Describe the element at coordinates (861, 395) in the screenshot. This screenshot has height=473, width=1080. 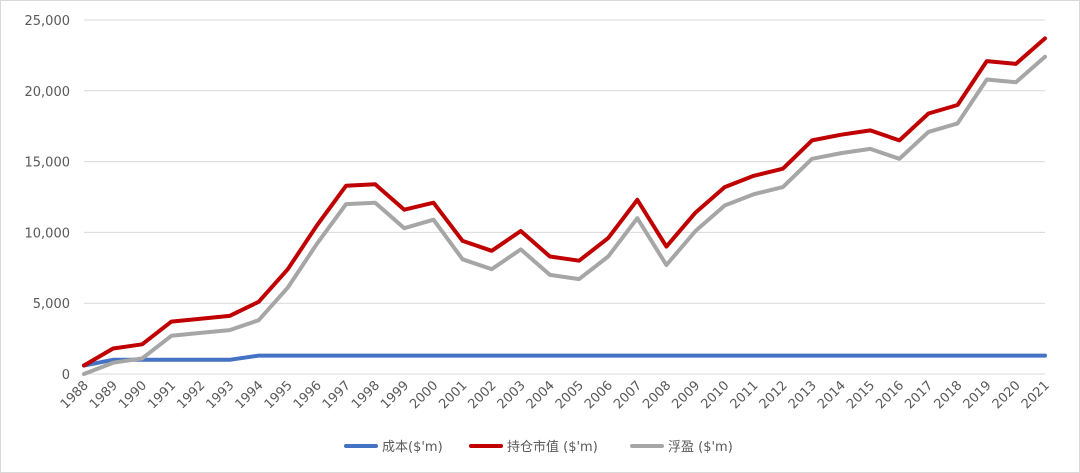
I see `x-tick-label: 2015` at that location.